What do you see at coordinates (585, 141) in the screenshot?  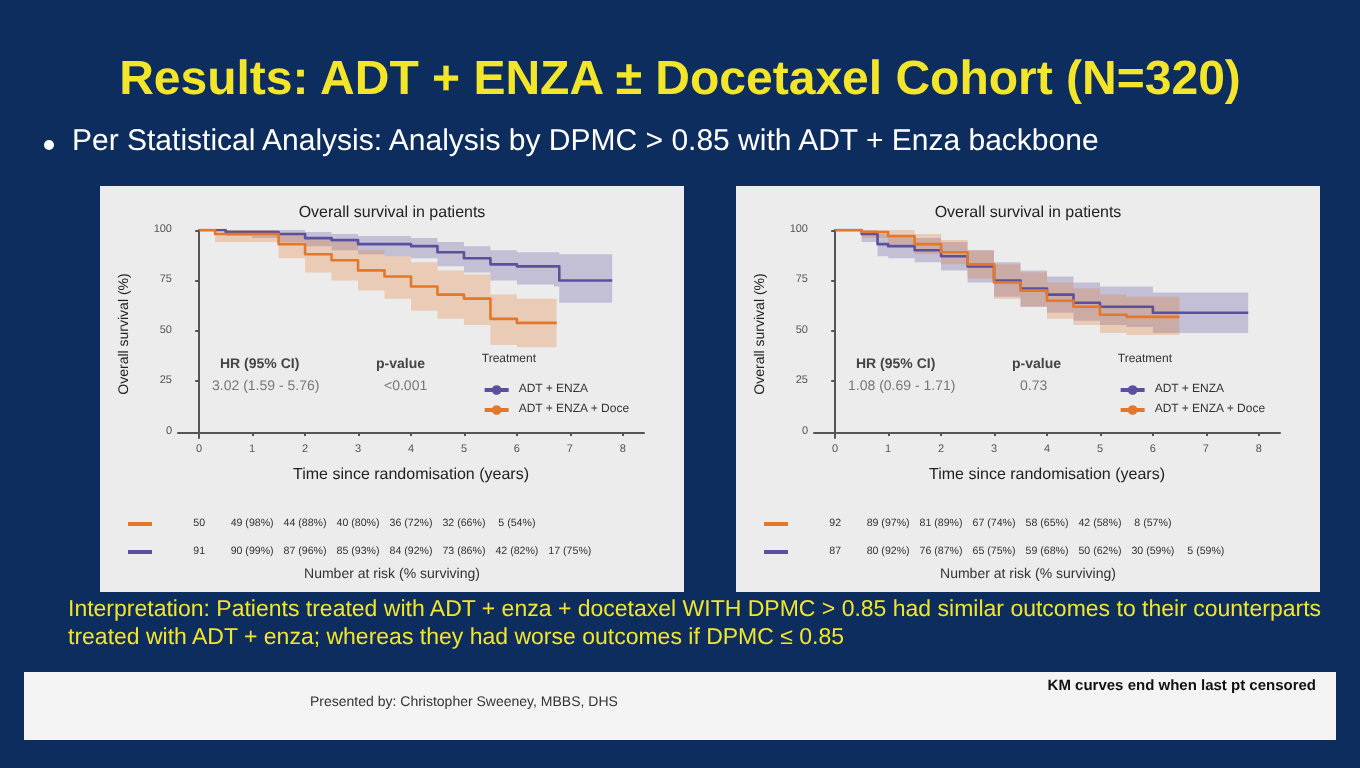 I see `text: Per Statistical Analysis: Analysis by DPMC > 0.85 with ADT + Enza backbone` at bounding box center [585, 141].